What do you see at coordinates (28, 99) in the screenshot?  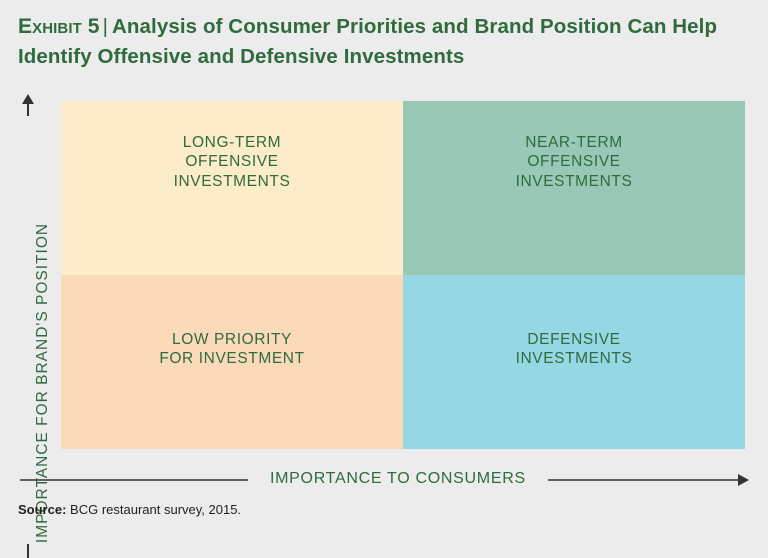 I see `y-axis-arrow-icon` at bounding box center [28, 99].